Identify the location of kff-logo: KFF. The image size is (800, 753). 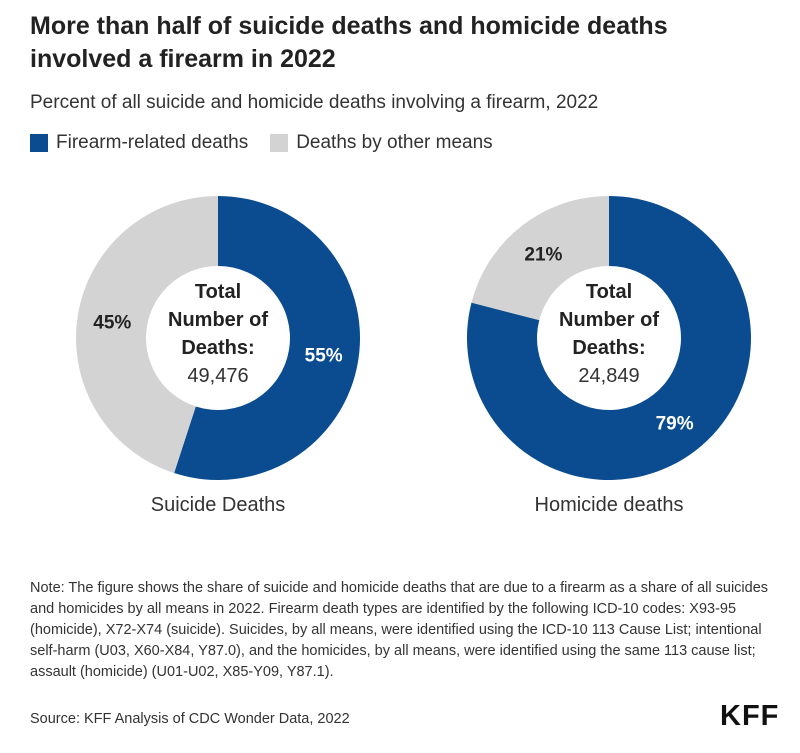
(750, 716).